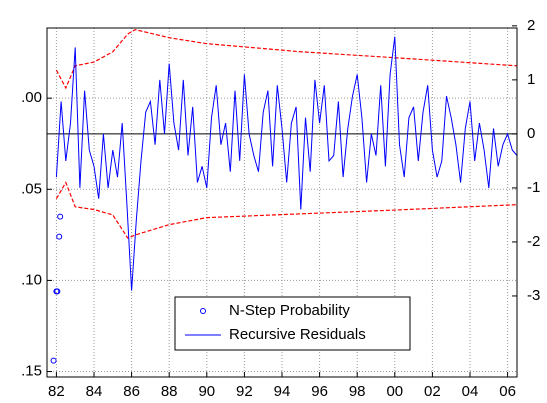 This screenshot has width=547, height=403. Describe the element at coordinates (31, 188) in the screenshot. I see `y-tick-label: .05` at that location.